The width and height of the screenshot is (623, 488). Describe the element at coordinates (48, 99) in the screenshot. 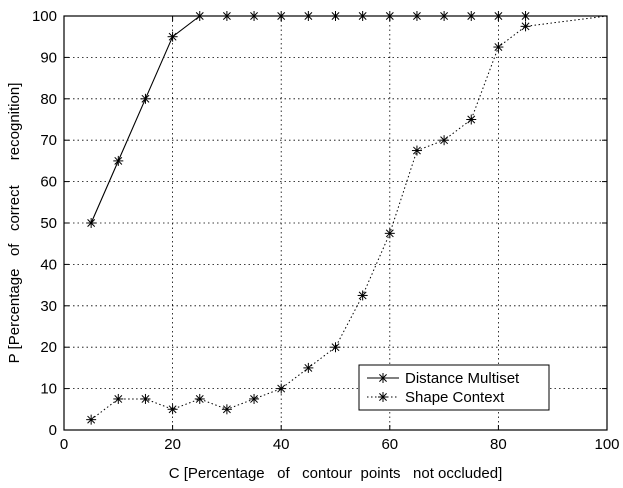

I see `y-tick-label: 80` at that location.